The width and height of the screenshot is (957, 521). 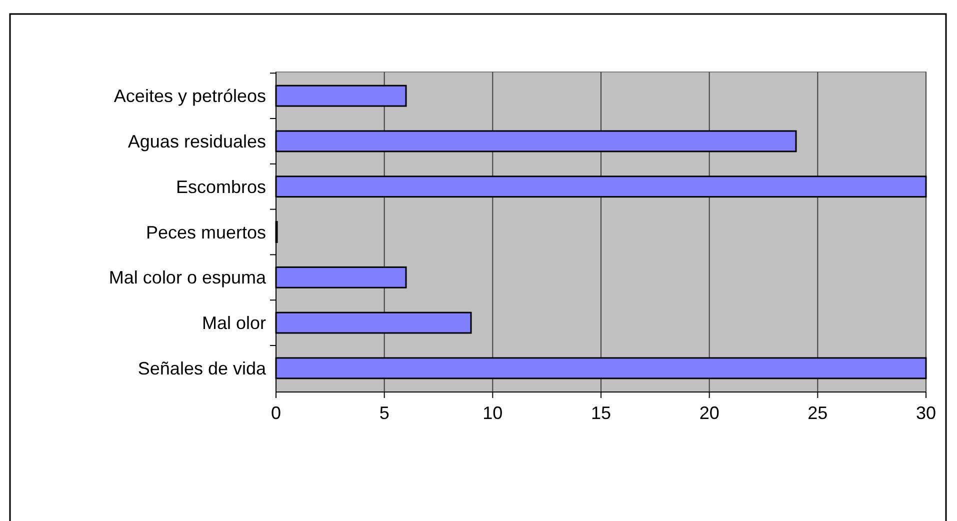 What do you see at coordinates (492, 413) in the screenshot?
I see `x-tick-label: 10` at bounding box center [492, 413].